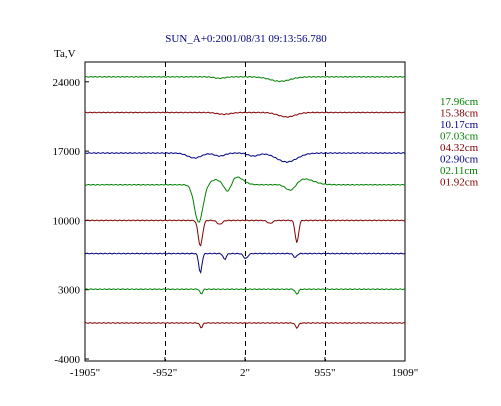 The height and width of the screenshot is (406, 501). What do you see at coordinates (245, 157) in the screenshot?
I see `series-line-10.17cm` at bounding box center [245, 157].